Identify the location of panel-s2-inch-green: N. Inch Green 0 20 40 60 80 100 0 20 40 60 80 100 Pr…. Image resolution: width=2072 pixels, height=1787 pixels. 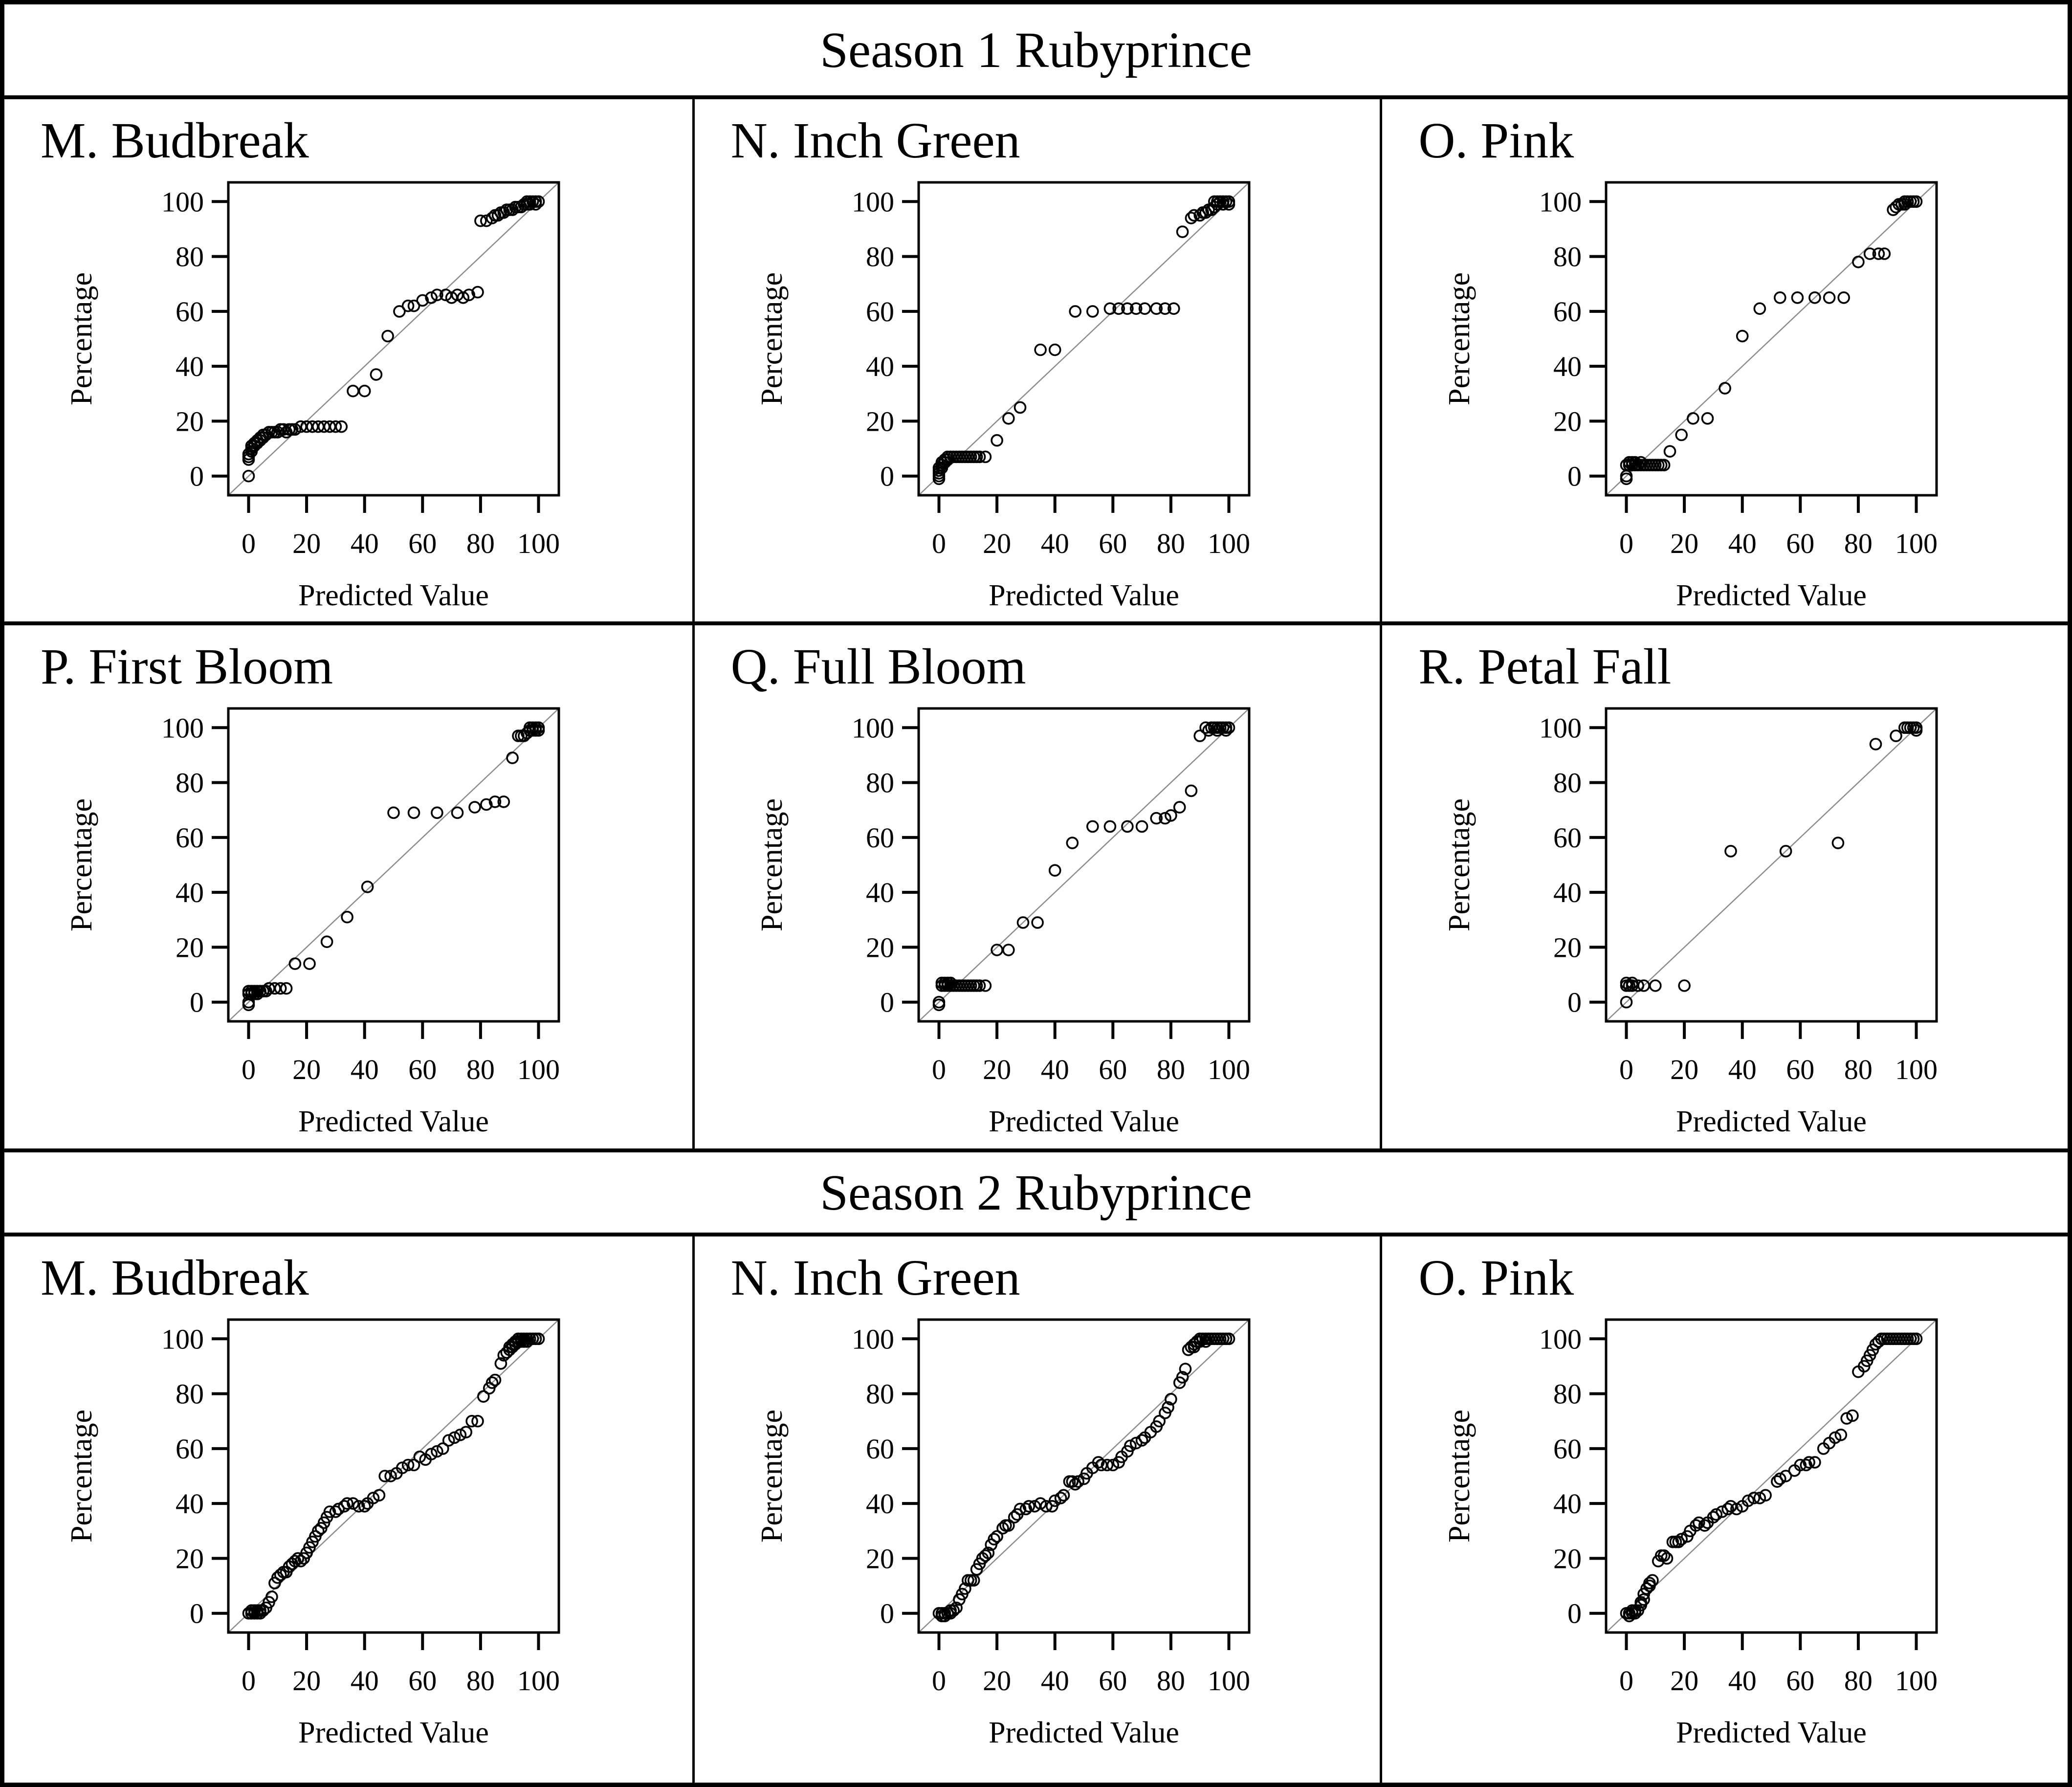
(1036, 1509).